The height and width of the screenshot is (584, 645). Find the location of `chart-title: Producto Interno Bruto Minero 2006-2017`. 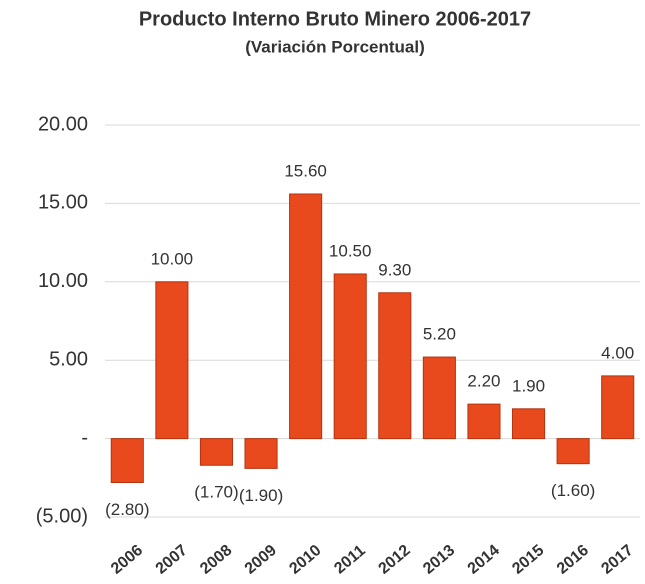

chart-title: Producto Interno Bruto Minero 2006-2017 is located at coordinates (335, 19).